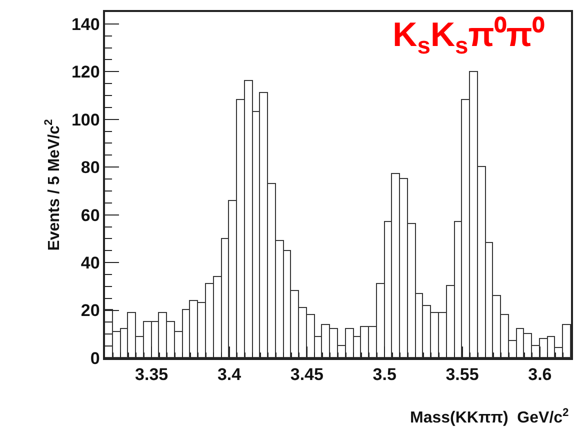 The height and width of the screenshot is (436, 576). I want to click on chart-title: K$_{s}$K$_{s}$π⁰π⁰, so click(468, 38).